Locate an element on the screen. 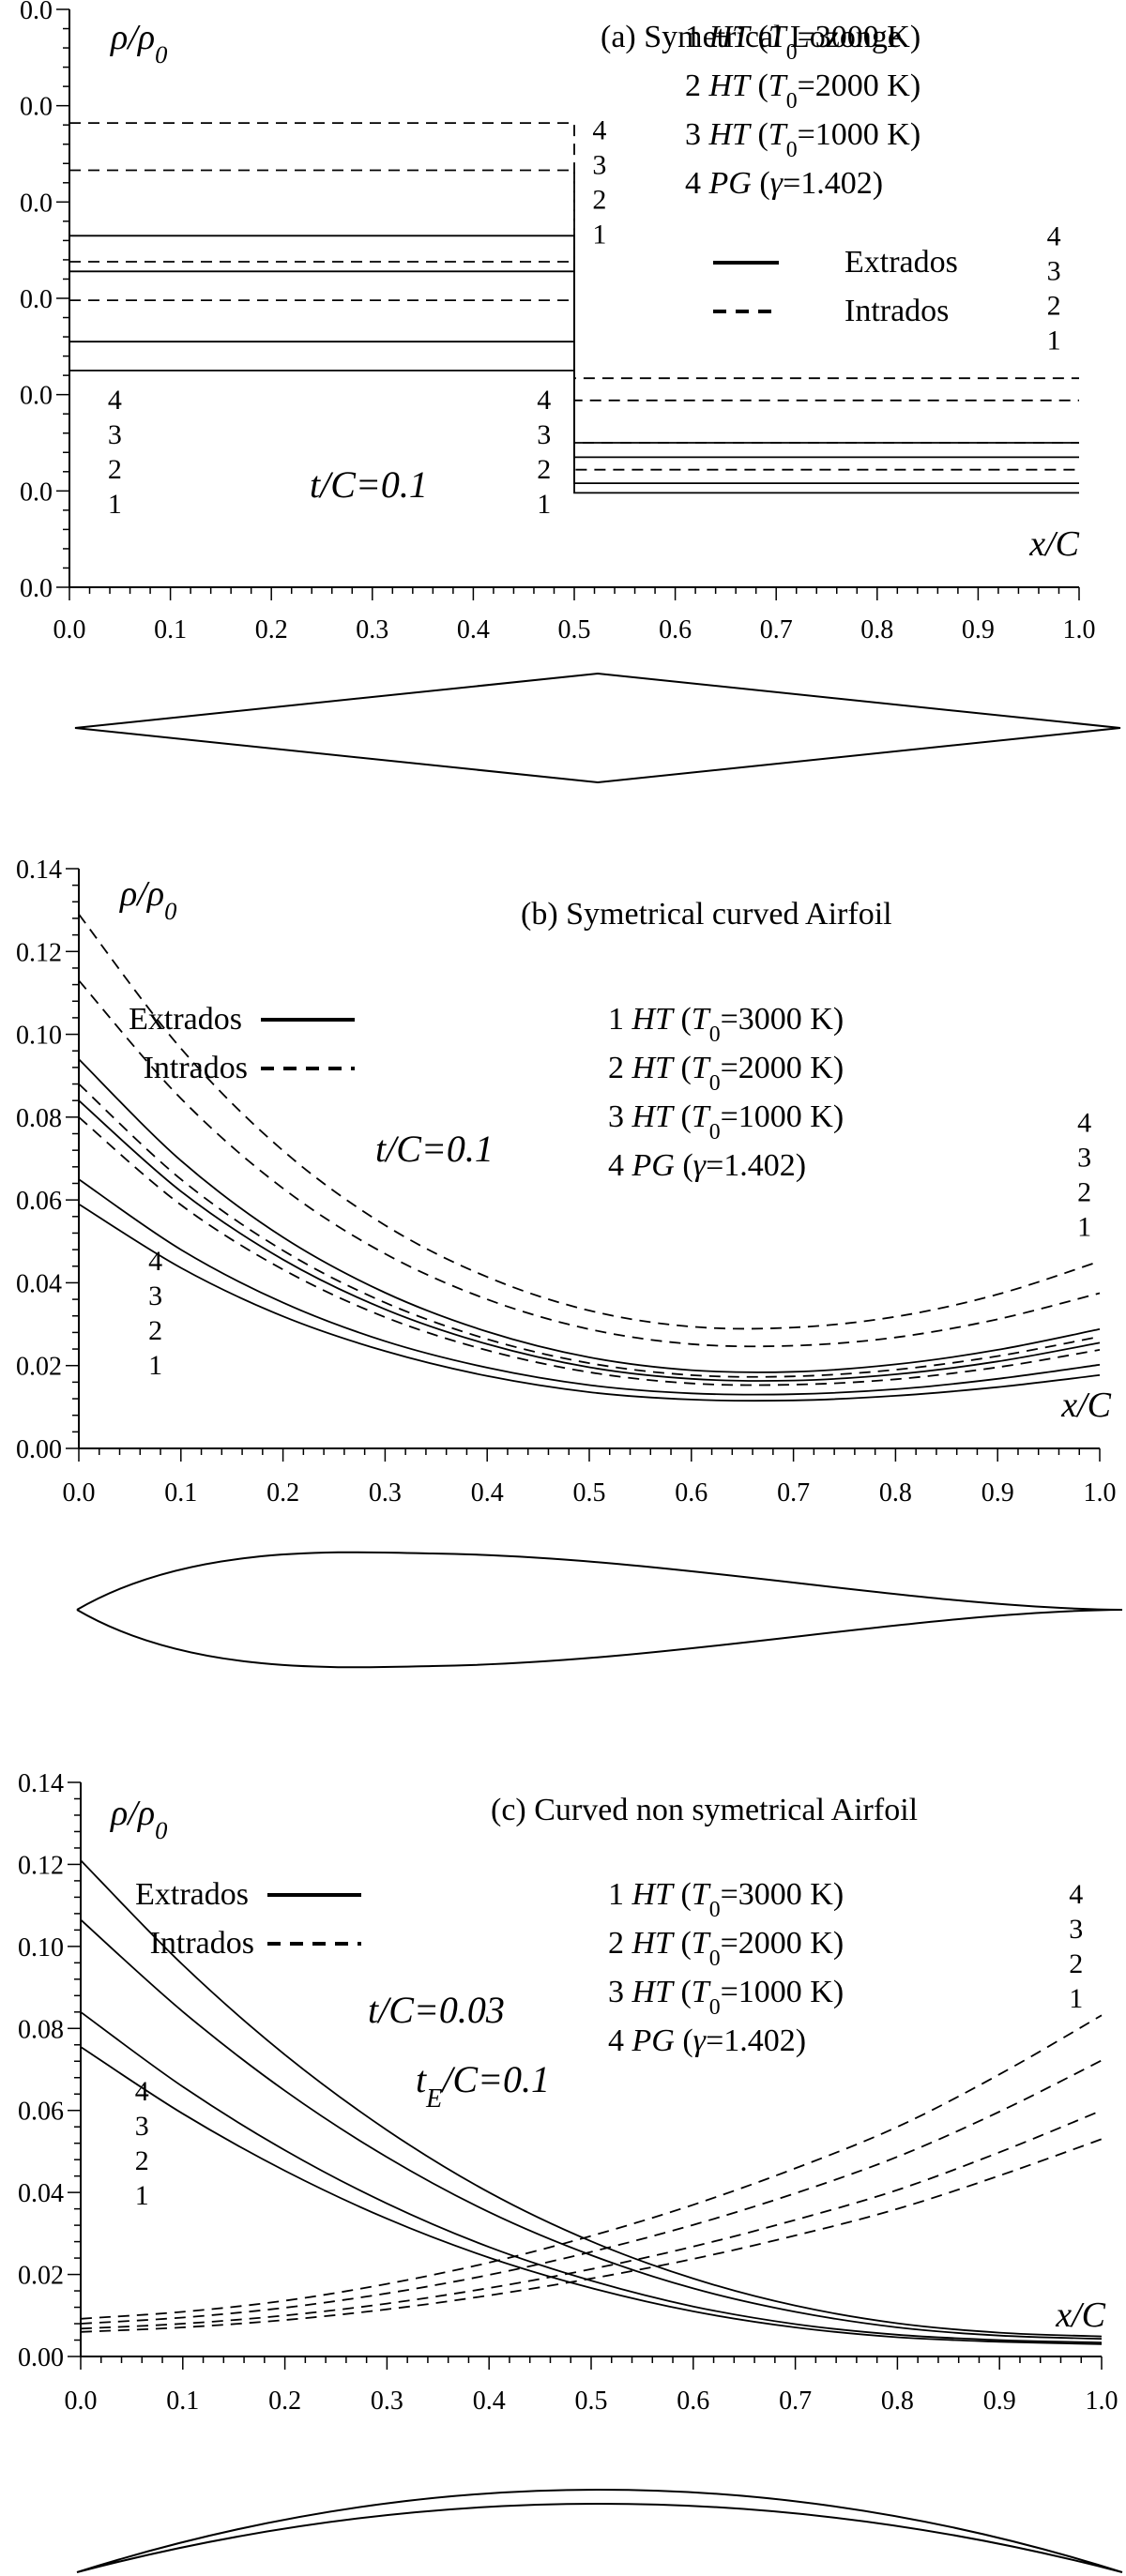  x-tick-label: 0.5 is located at coordinates (591, 2401).